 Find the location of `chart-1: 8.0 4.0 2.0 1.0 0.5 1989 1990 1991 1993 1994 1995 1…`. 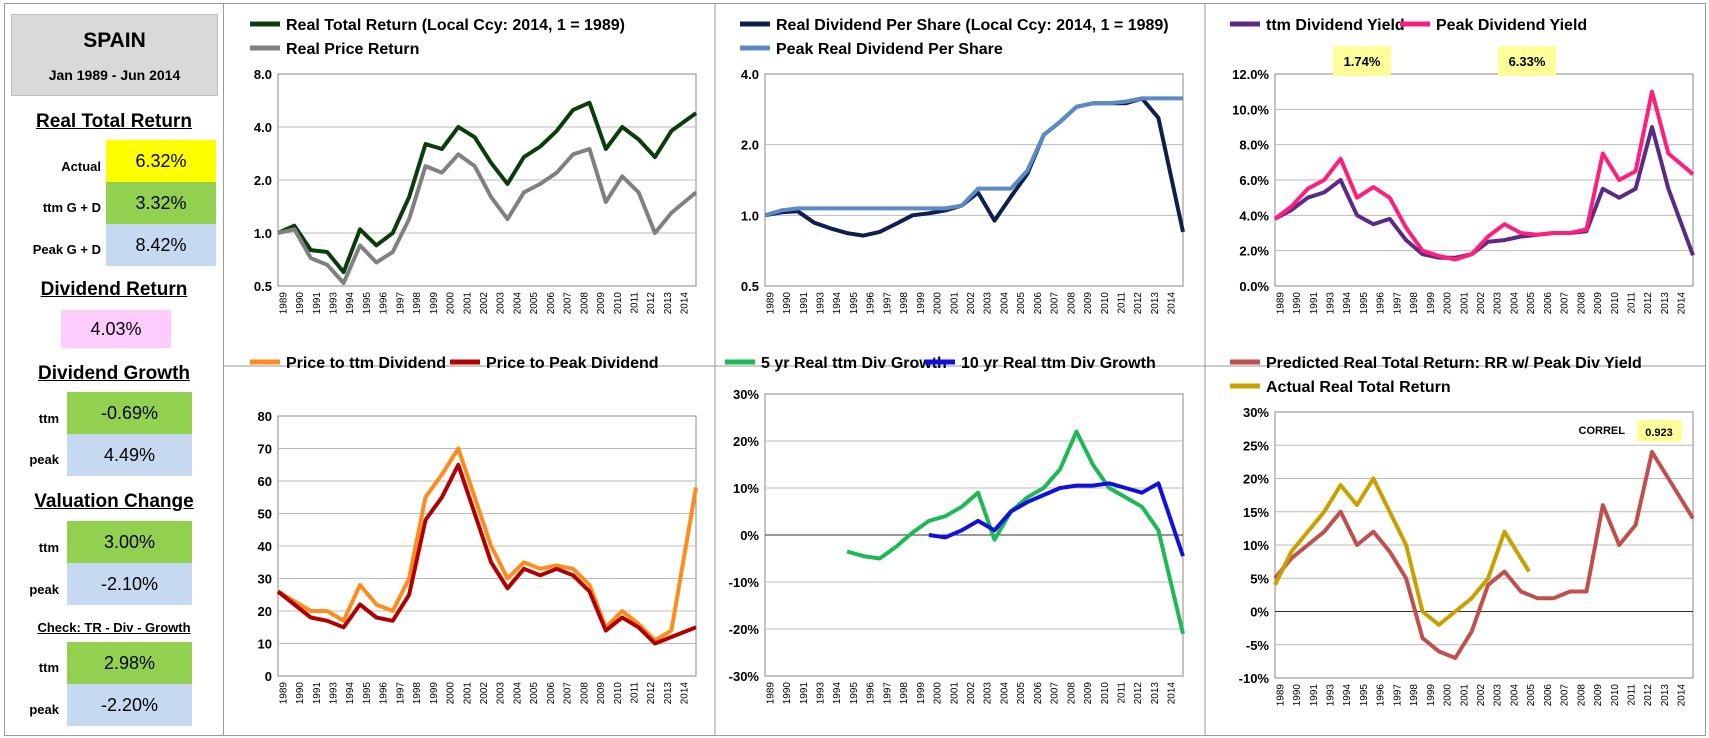

chart-1: 8.0 4.0 2.0 1.0 0.5 1989 1990 1991 1993 1994 1995 1… is located at coordinates (474, 166).